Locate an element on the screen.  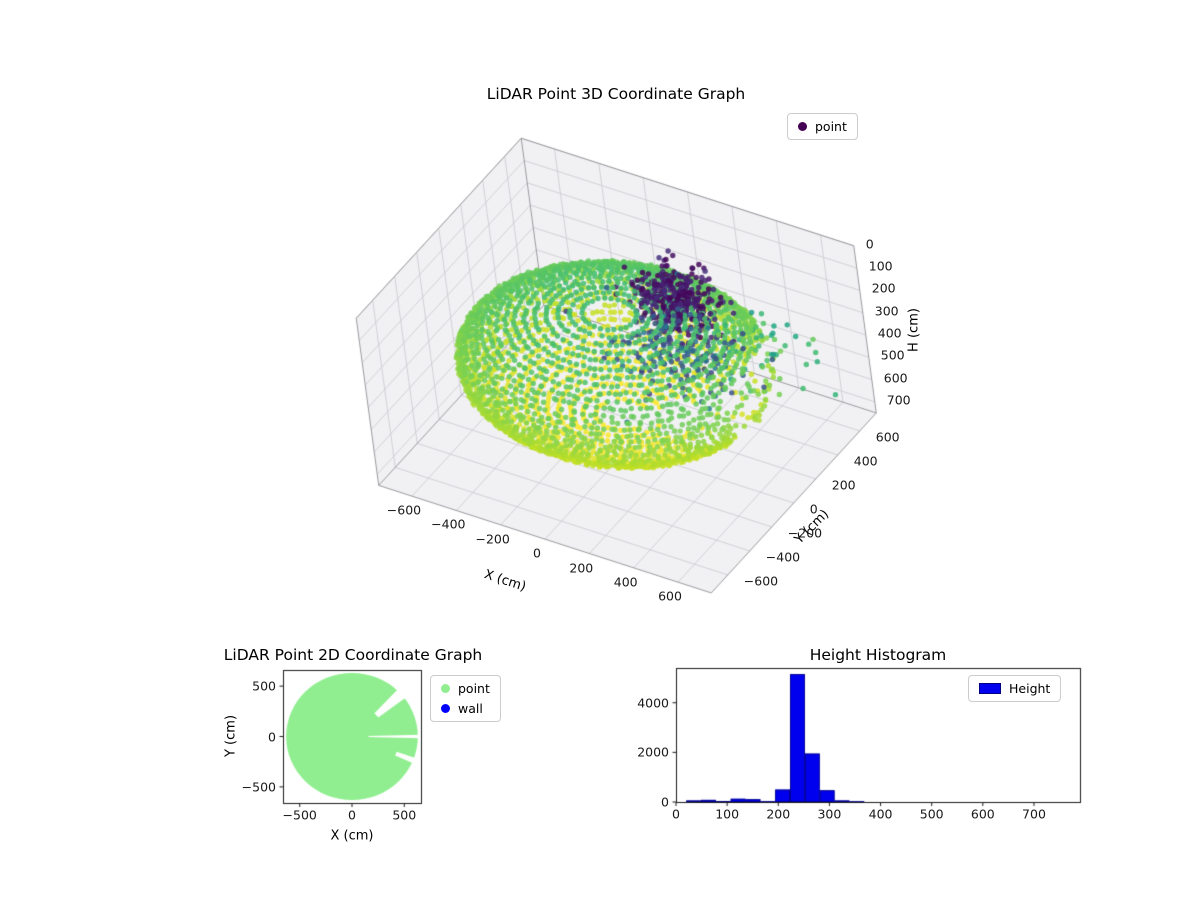
point-2d-legend-marker-icon is located at coordinates (445, 688).